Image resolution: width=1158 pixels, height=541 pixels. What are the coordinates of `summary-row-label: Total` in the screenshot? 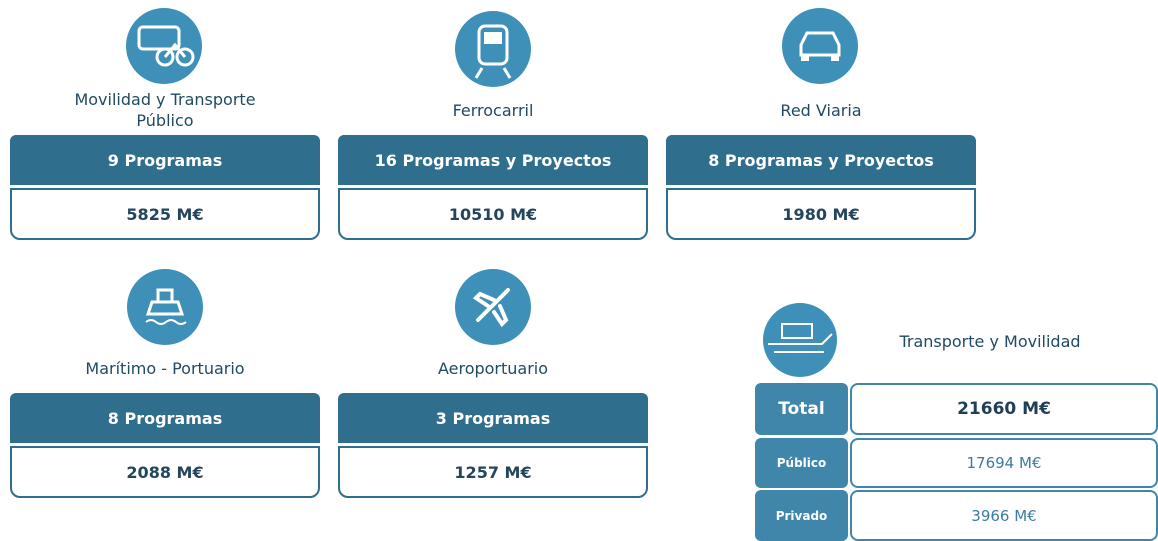 It's located at (801, 409).